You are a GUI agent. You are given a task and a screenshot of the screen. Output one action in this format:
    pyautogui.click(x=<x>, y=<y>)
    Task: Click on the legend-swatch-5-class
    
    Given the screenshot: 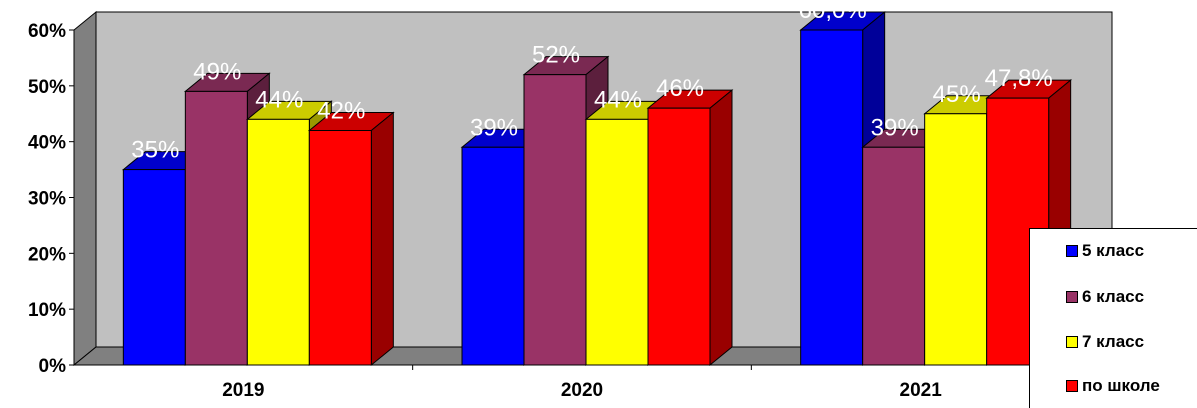 What is the action you would take?
    pyautogui.click(x=1072, y=251)
    